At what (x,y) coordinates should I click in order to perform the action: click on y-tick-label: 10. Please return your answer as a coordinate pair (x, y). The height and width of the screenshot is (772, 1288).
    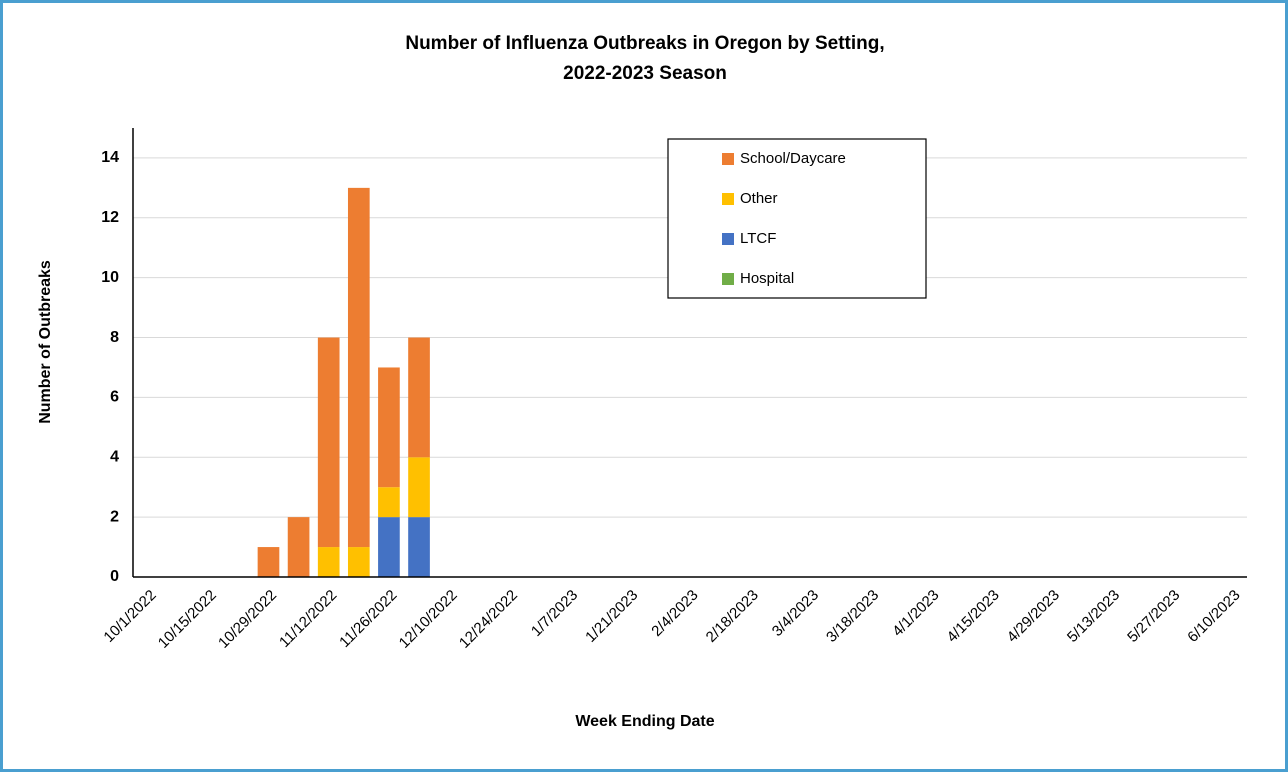
    Looking at the image, I should click on (110, 277).